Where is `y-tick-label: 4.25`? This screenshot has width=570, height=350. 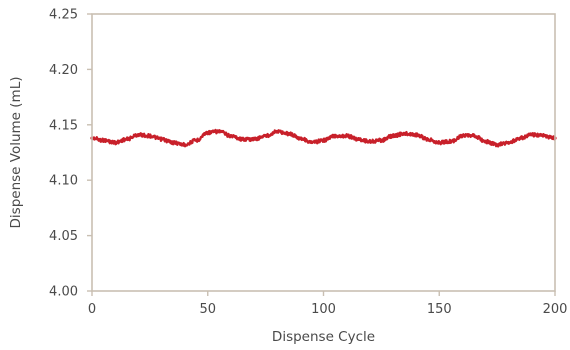
y-tick-label: 4.25 is located at coordinates (63, 15).